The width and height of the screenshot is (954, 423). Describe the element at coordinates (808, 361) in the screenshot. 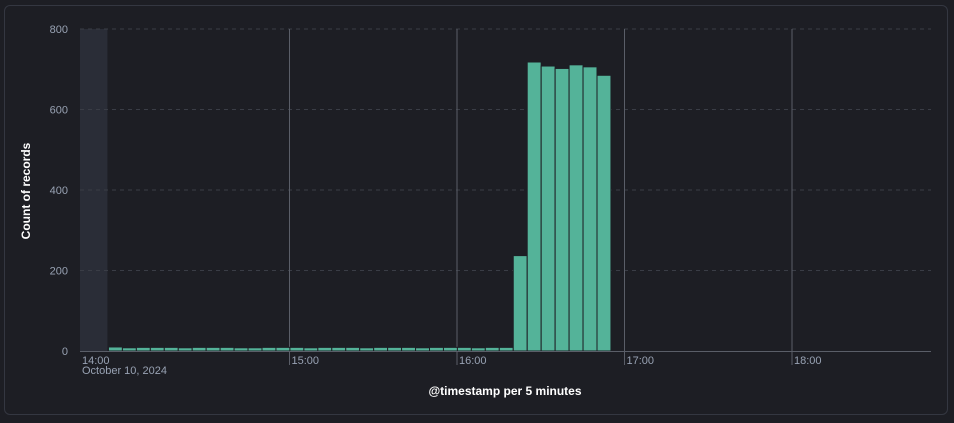

I see `x-tick-label: 18:00` at that location.